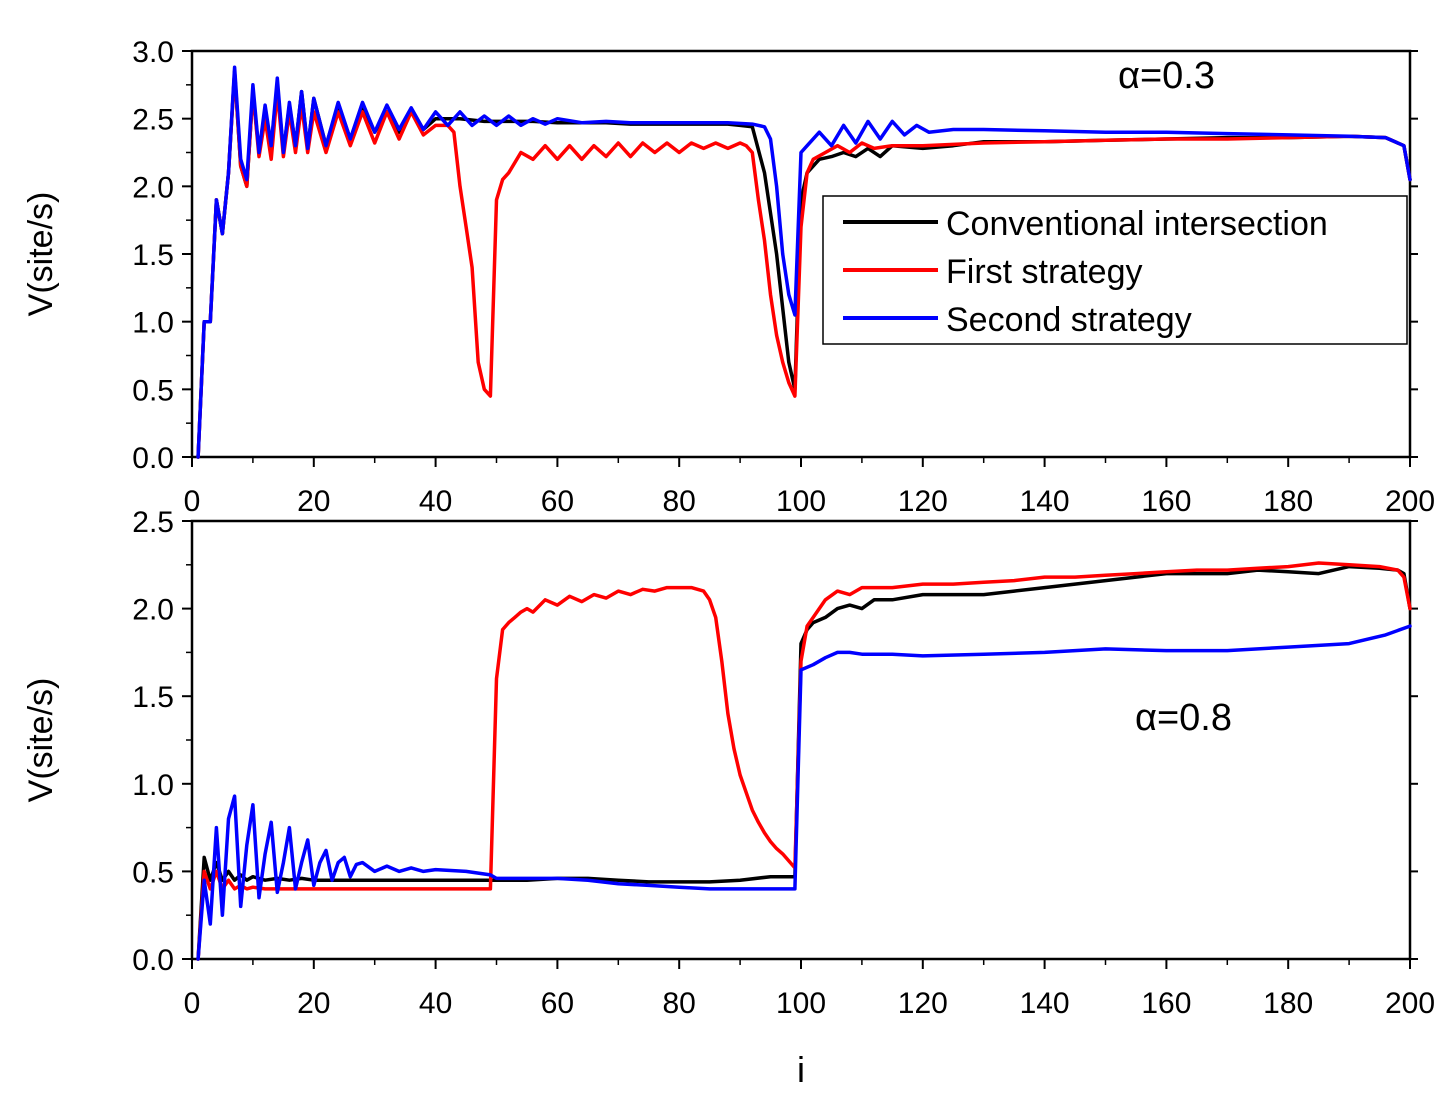 The height and width of the screenshot is (1098, 1452). What do you see at coordinates (1166, 501) in the screenshot?
I see `top-x-tick-label: 160` at bounding box center [1166, 501].